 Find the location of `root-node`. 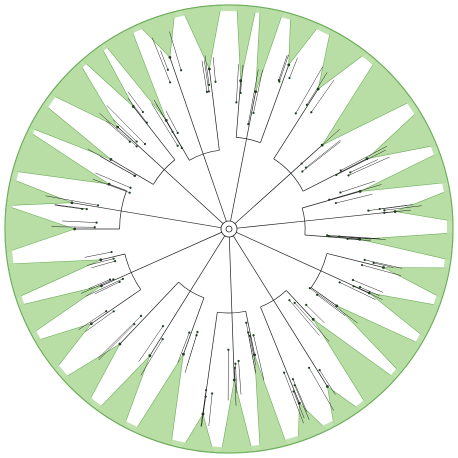

root-node is located at coordinates (229, 229).